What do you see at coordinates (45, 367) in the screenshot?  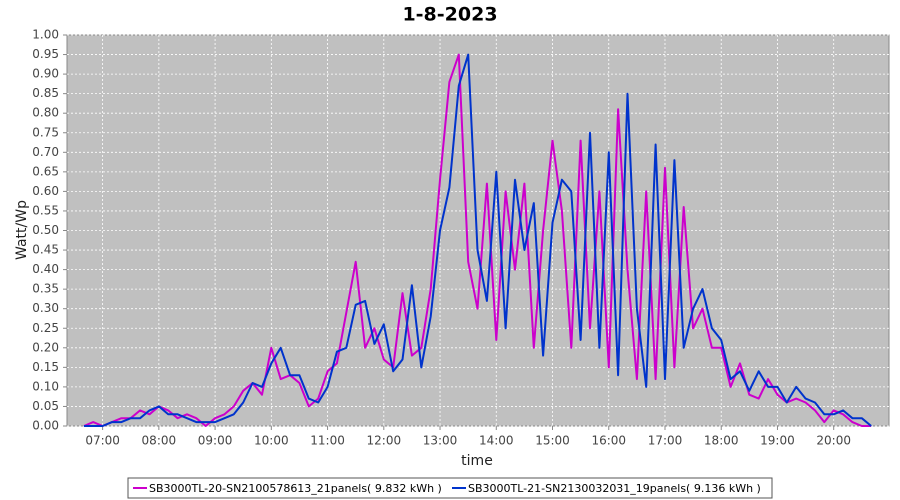 I see `y-tick-label: 0.15` at bounding box center [45, 367].